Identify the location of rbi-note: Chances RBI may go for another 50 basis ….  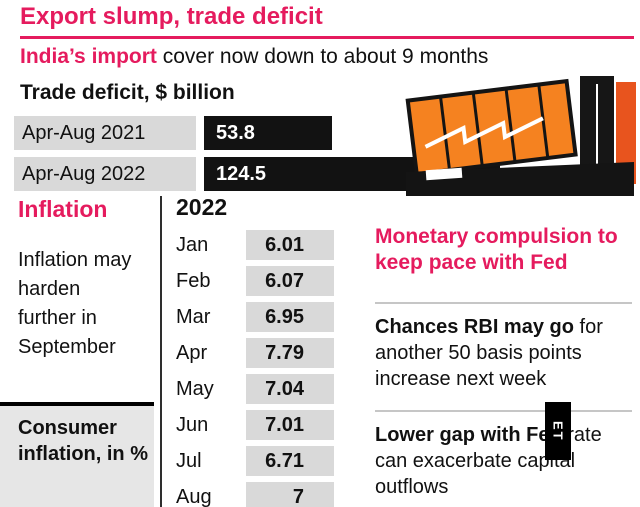
(504, 353).